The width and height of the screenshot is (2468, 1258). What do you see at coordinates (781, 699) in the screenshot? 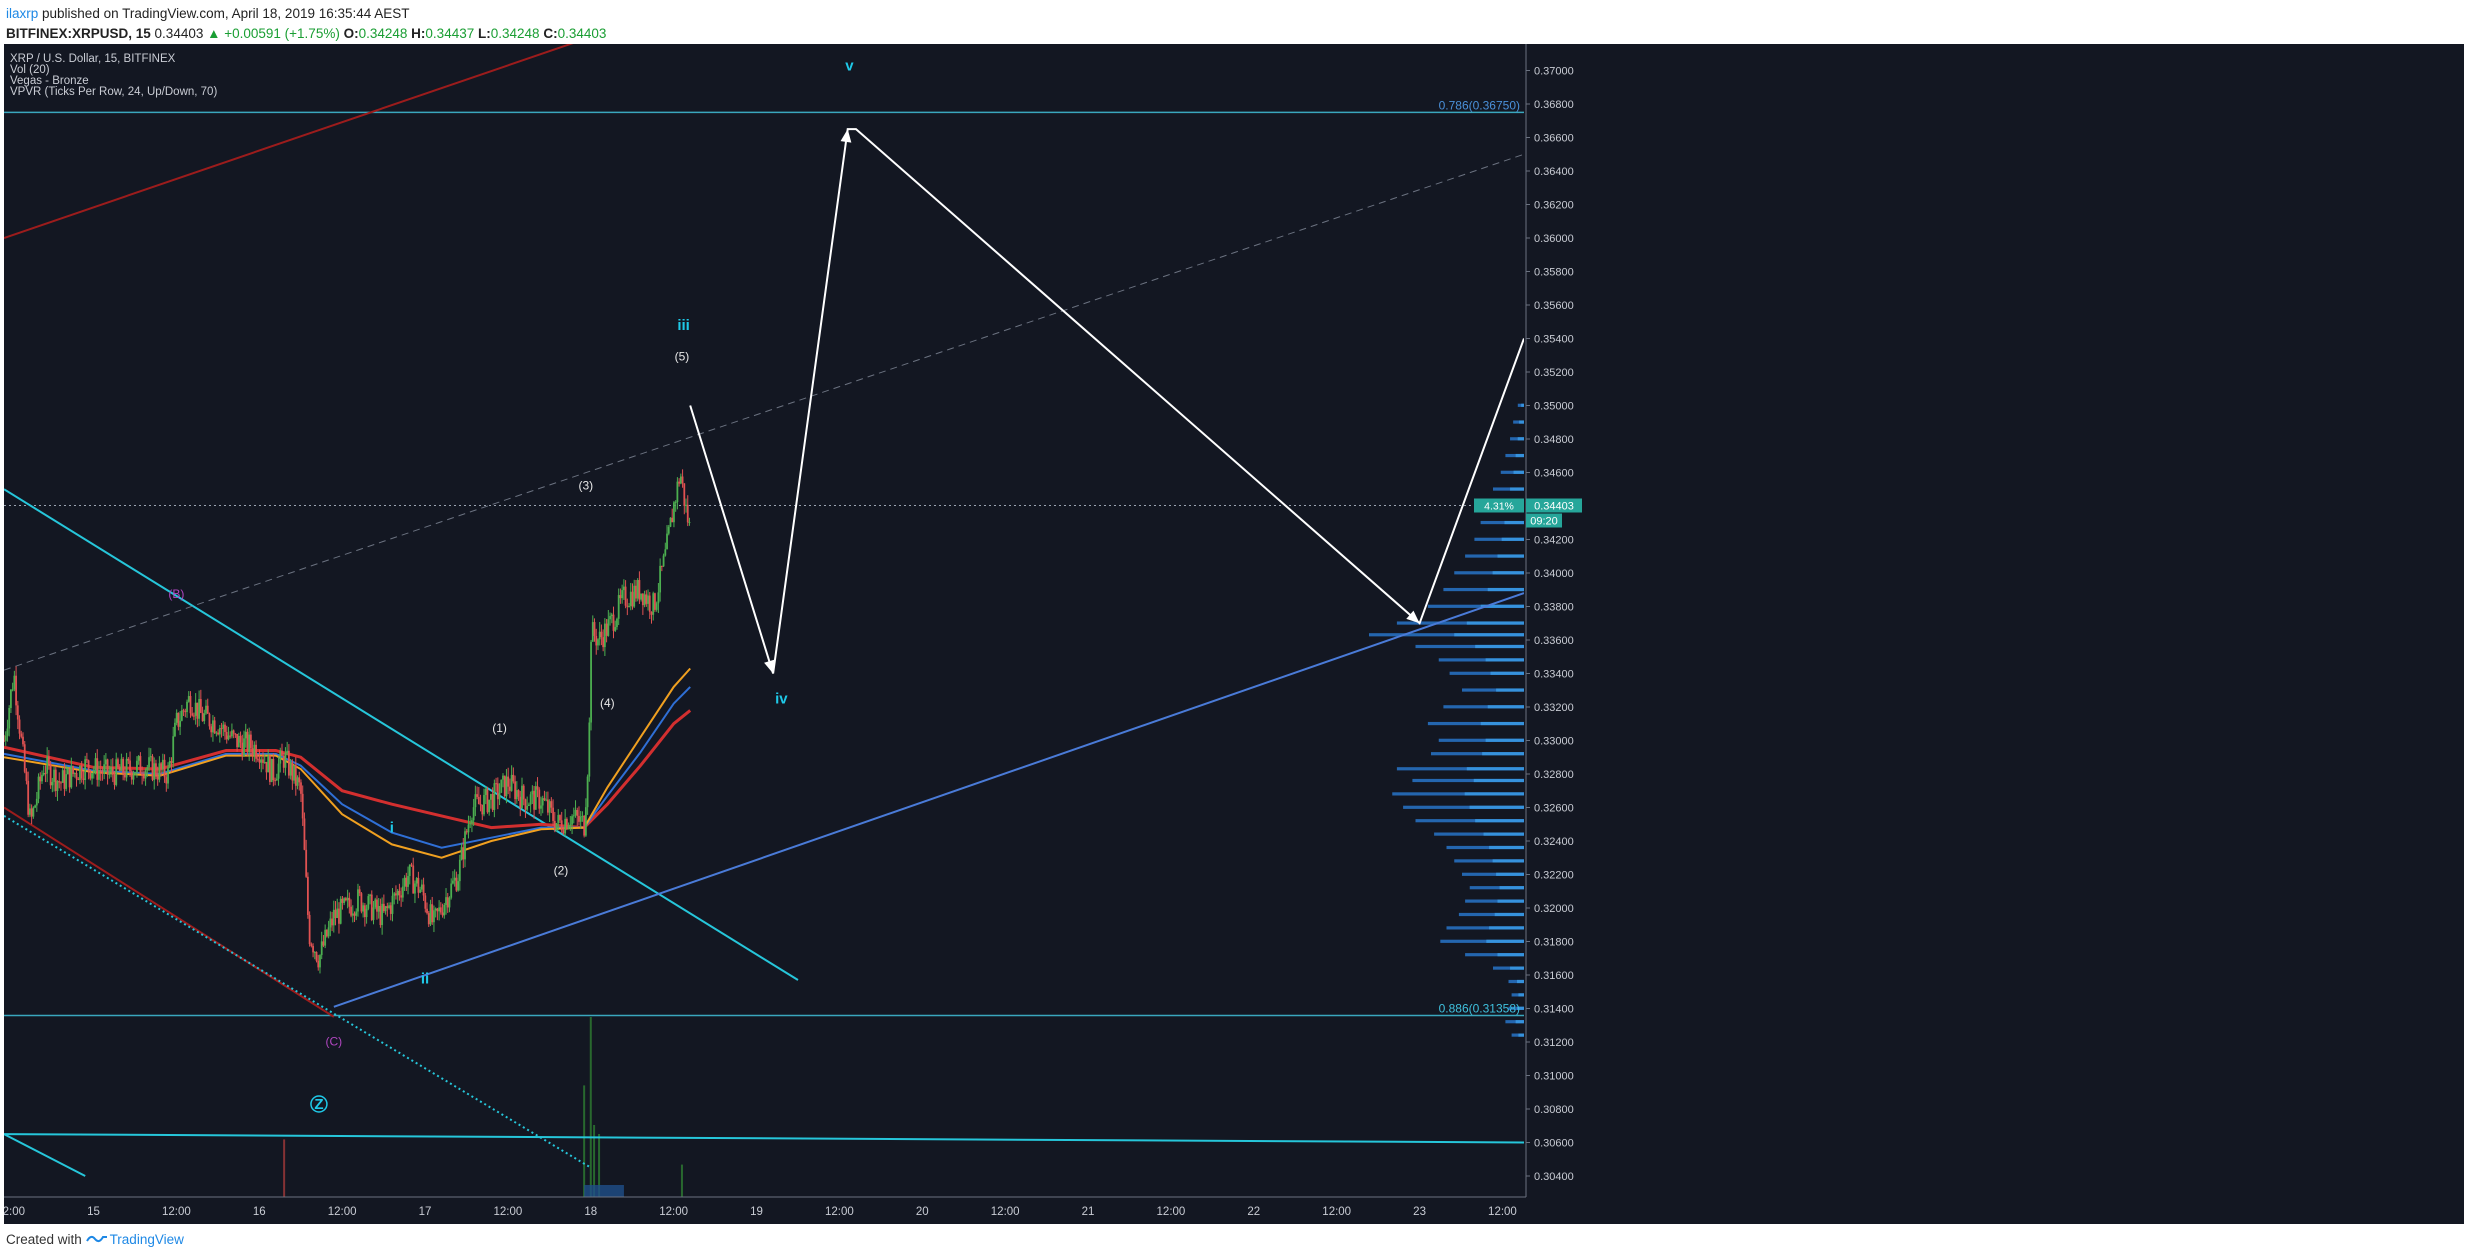
I see `wave-label-10: iv` at bounding box center [781, 699].